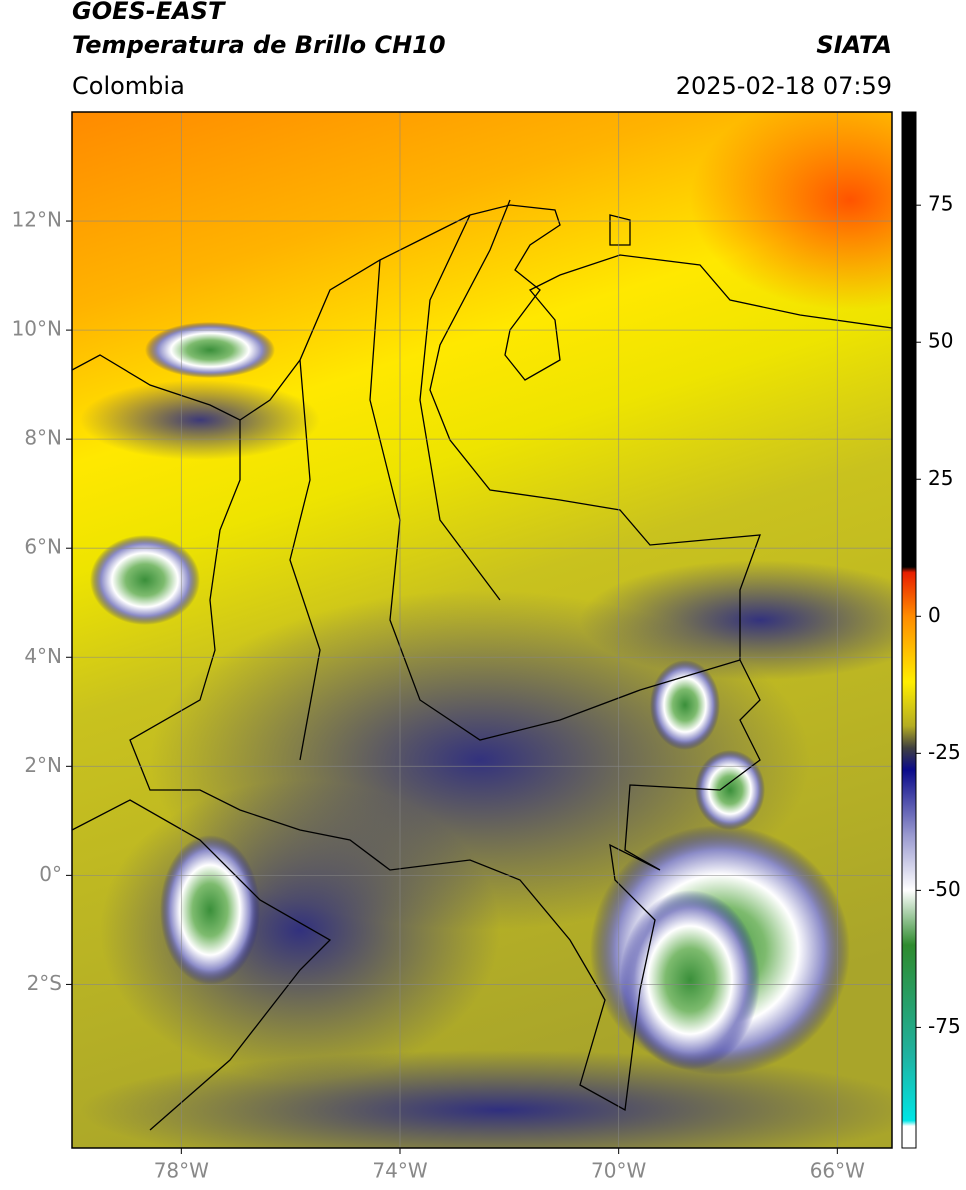 The height and width of the screenshot is (1190, 966). What do you see at coordinates (940, 204) in the screenshot?
I see `colorbar-tick-label: 75` at bounding box center [940, 204].